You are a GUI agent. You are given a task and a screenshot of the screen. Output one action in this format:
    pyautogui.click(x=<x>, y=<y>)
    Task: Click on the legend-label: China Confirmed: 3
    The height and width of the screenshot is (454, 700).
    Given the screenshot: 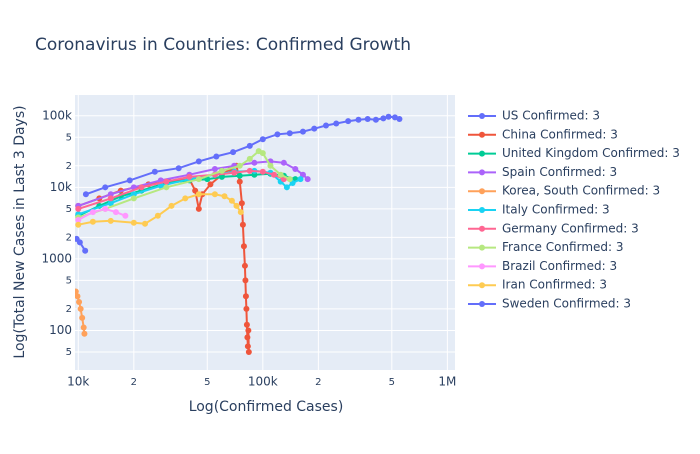 What is the action you would take?
    pyautogui.click(x=560, y=134)
    